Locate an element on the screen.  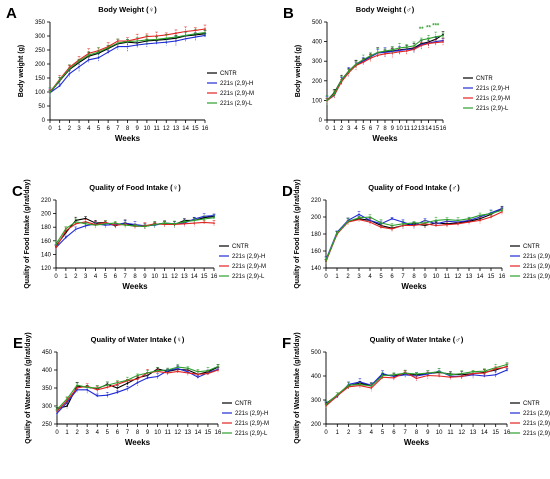
y-axis-label: Quality of Food Intake (g/rat/day) is located at coordinates (27, 233).